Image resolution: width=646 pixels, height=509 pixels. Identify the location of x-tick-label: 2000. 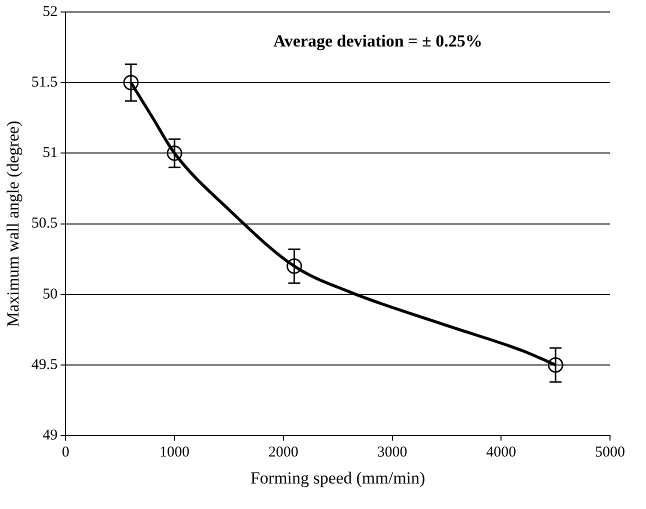
(283, 452).